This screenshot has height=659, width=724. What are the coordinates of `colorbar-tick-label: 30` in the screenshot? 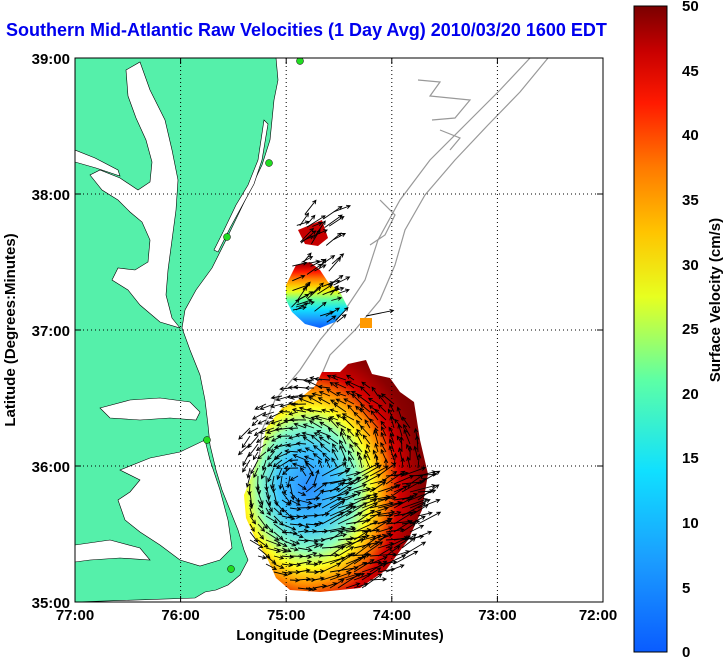 It's located at (690, 265).